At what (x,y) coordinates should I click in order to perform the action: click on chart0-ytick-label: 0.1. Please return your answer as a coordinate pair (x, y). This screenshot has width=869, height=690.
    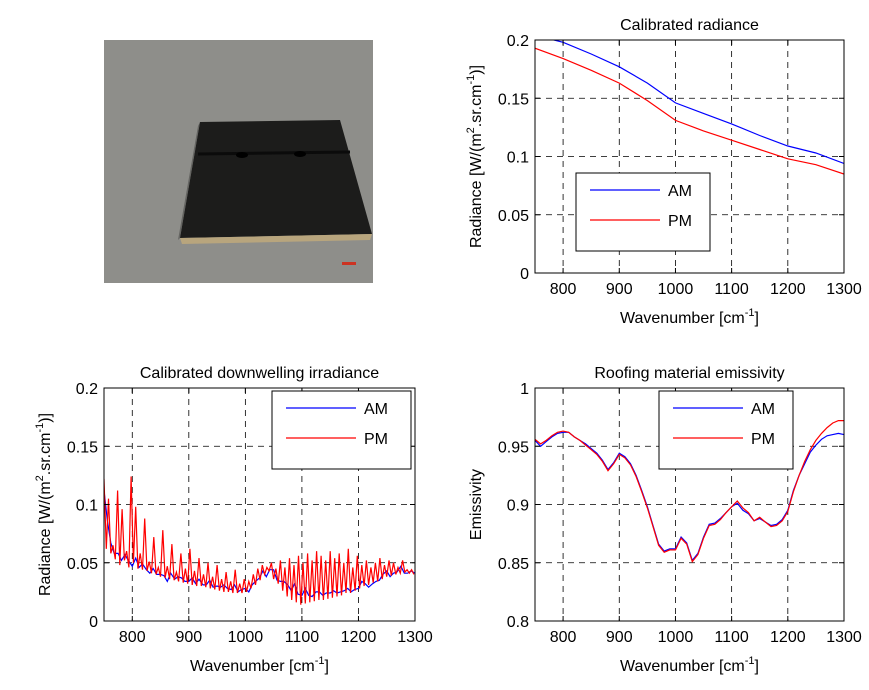
    Looking at the image, I should click on (518, 158).